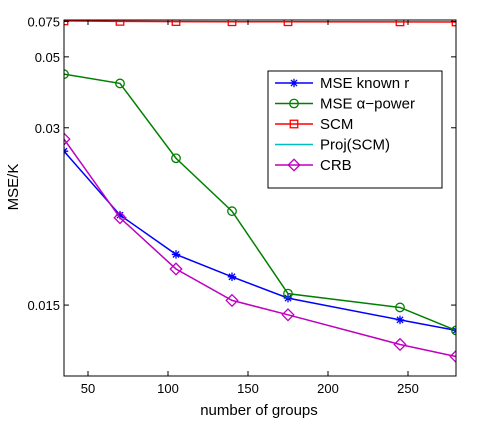  Describe the element at coordinates (313, 165) in the screenshot. I see `legend-entry-4: CRB` at that location.